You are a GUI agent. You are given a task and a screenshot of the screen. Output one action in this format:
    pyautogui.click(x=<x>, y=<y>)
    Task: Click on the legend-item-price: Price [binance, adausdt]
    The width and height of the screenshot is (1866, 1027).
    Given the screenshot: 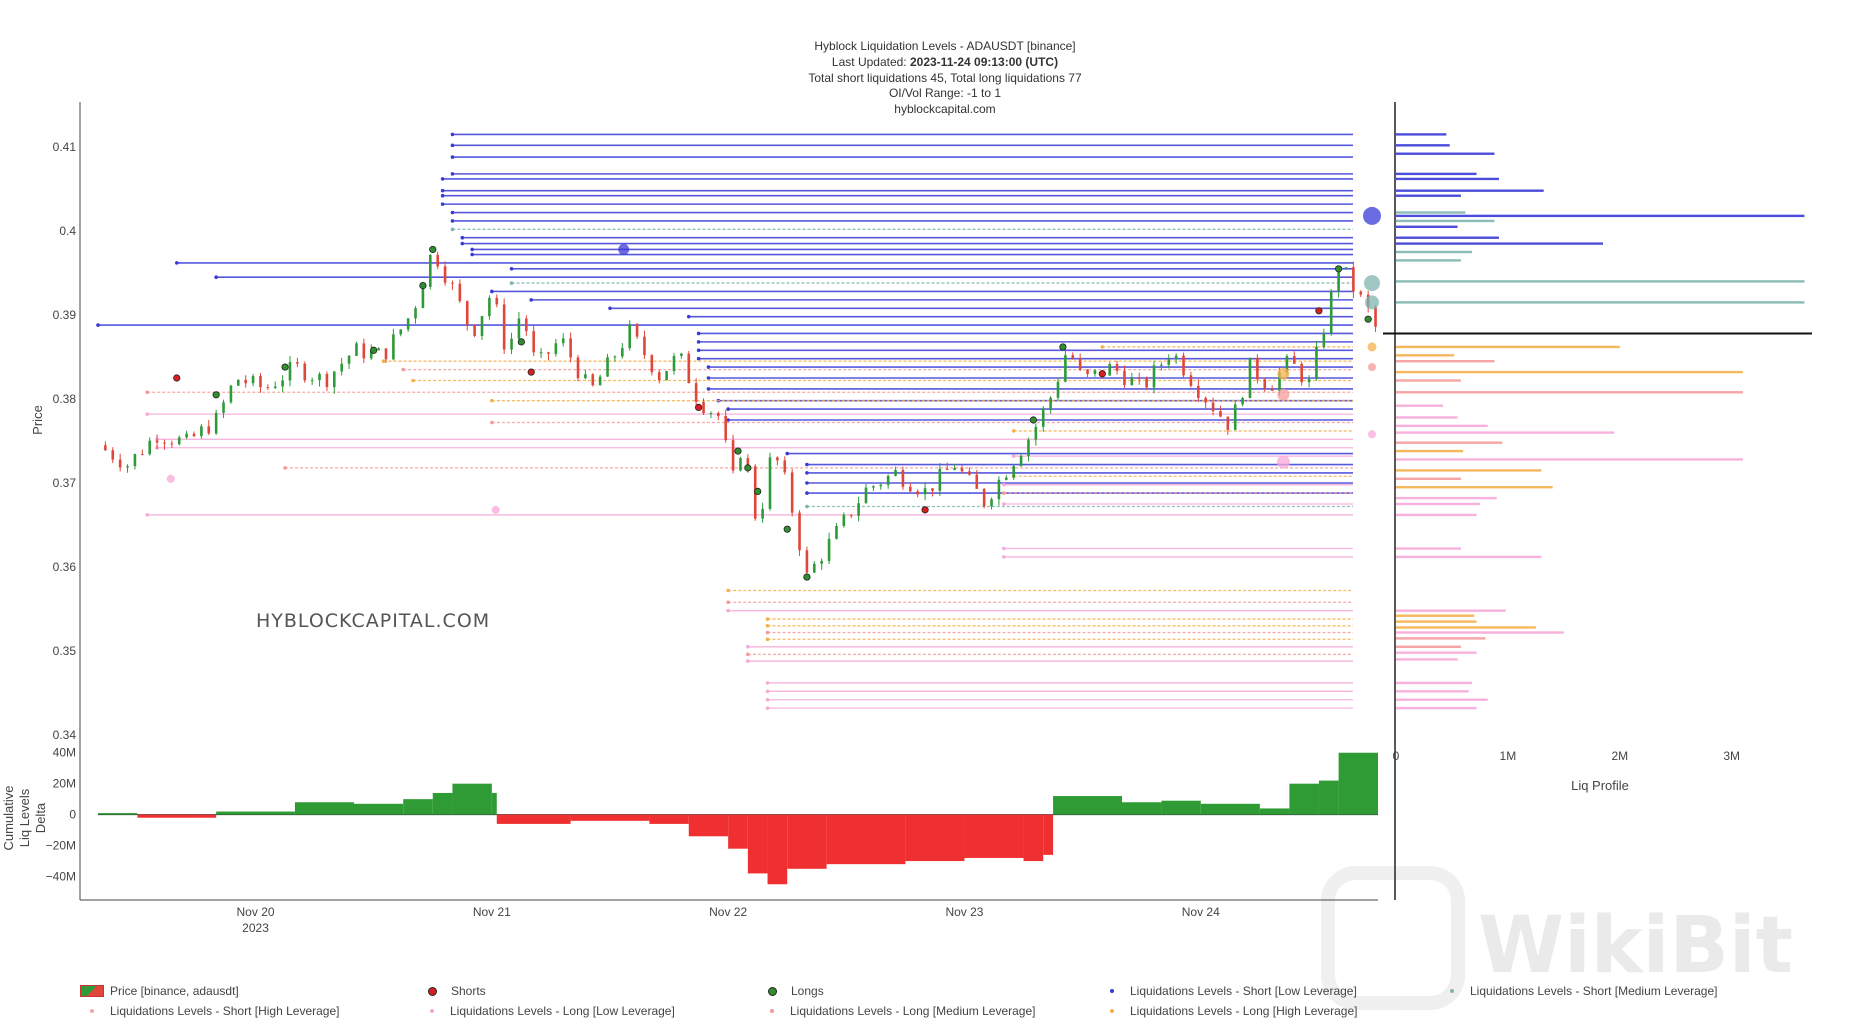 What is the action you would take?
    pyautogui.click(x=159, y=991)
    